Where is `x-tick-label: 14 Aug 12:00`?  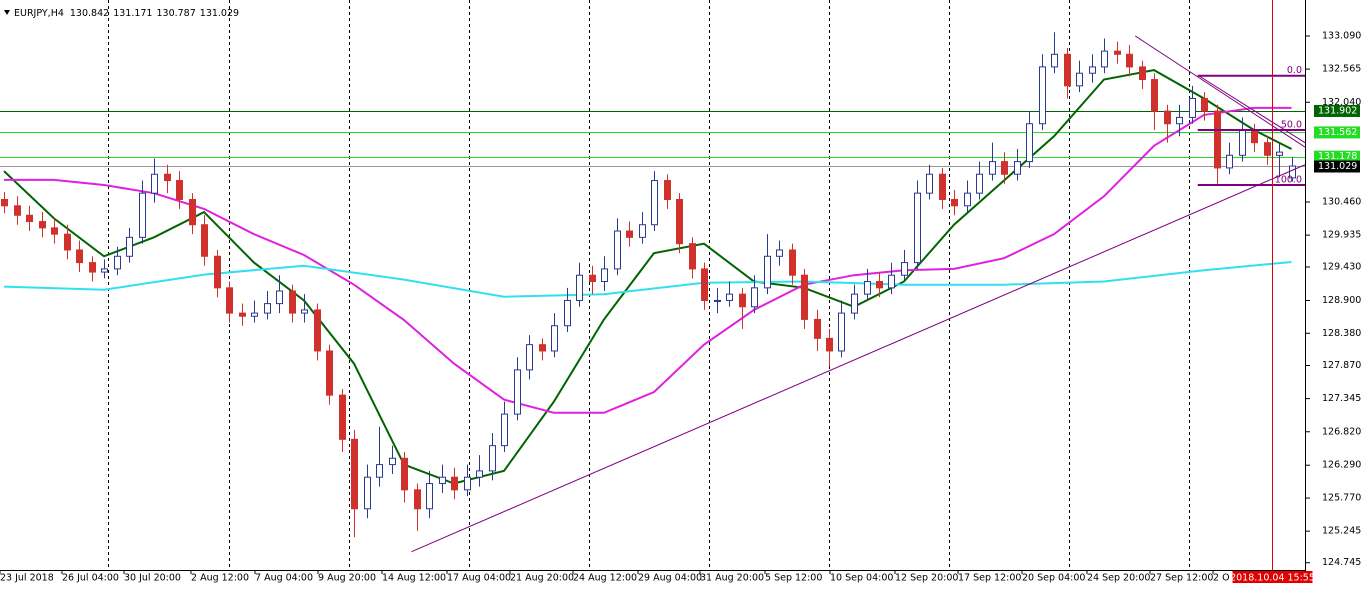
x-tick-label: 14 Aug 12:00 is located at coordinates (414, 578).